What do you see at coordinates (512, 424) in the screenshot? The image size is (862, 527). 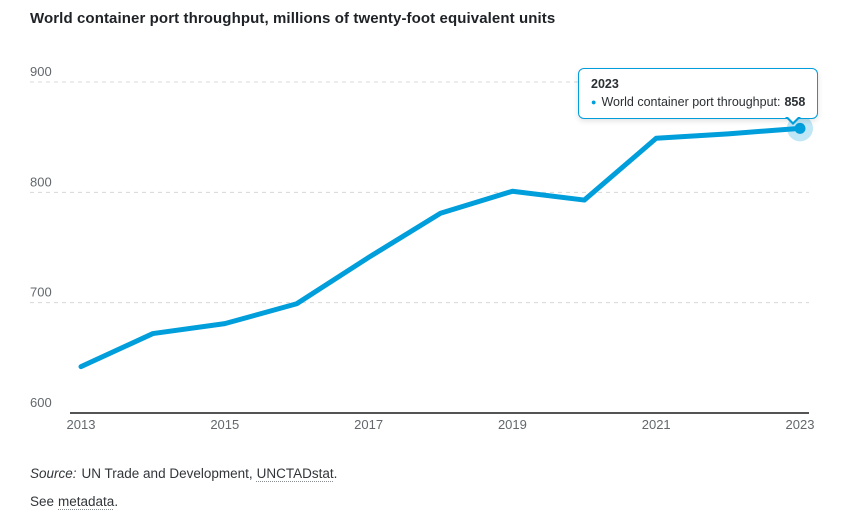 I see `x-axis-tick-label: 2019` at bounding box center [512, 424].